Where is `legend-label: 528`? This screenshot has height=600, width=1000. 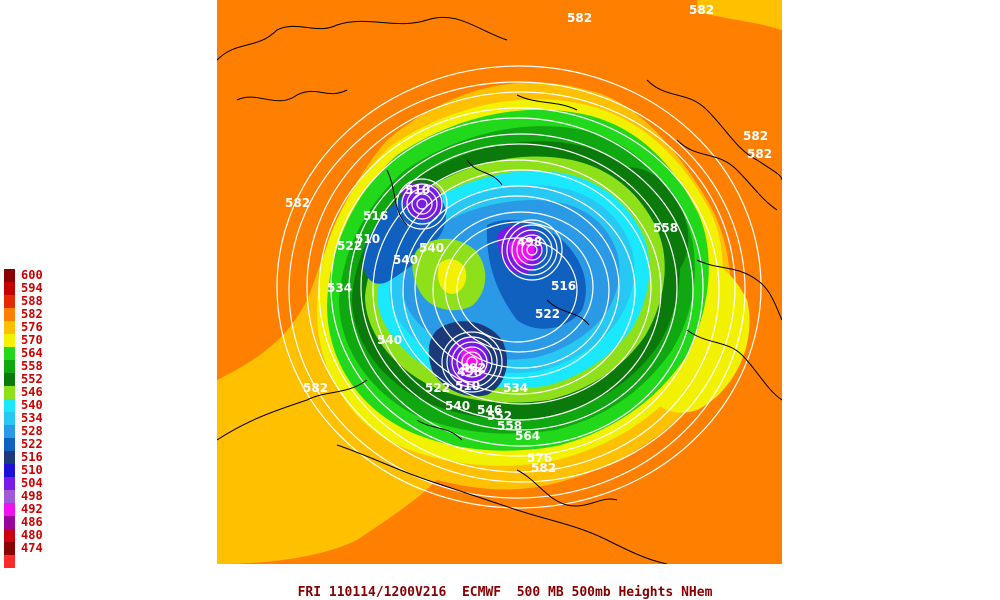
legend-label: 528 is located at coordinates (32, 431).